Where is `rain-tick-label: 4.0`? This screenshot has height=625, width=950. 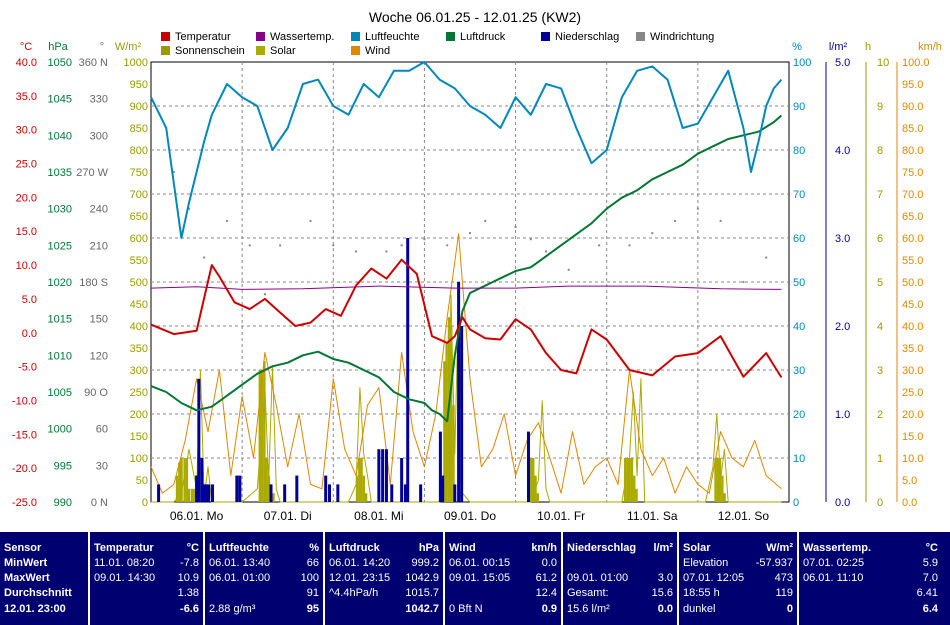 rain-tick-label: 4.0 is located at coordinates (842, 151).